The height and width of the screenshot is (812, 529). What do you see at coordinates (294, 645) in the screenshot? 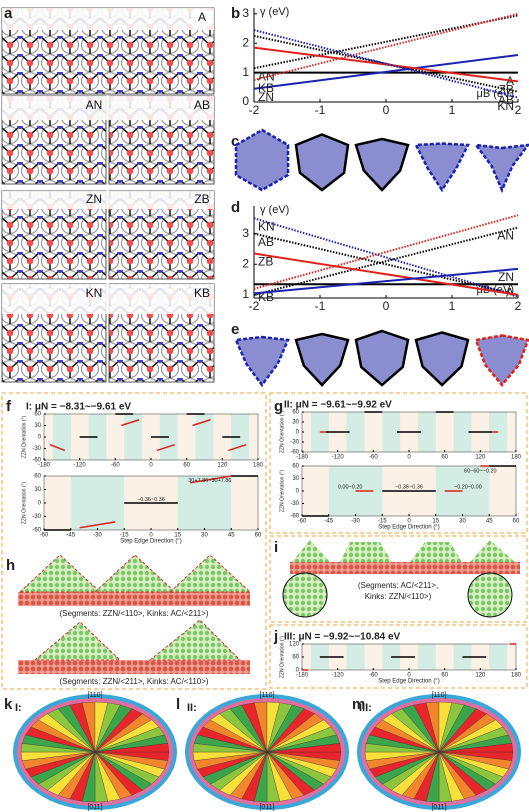
I see `y-tick-label: 120` at bounding box center [294, 645].